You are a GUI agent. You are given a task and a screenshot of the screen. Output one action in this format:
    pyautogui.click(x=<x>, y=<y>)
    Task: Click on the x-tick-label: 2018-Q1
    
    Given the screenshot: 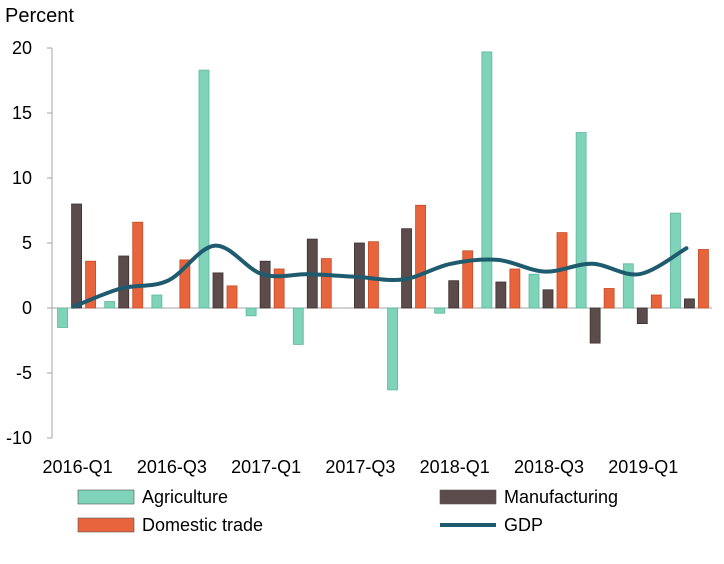 What is the action you would take?
    pyautogui.click(x=455, y=467)
    